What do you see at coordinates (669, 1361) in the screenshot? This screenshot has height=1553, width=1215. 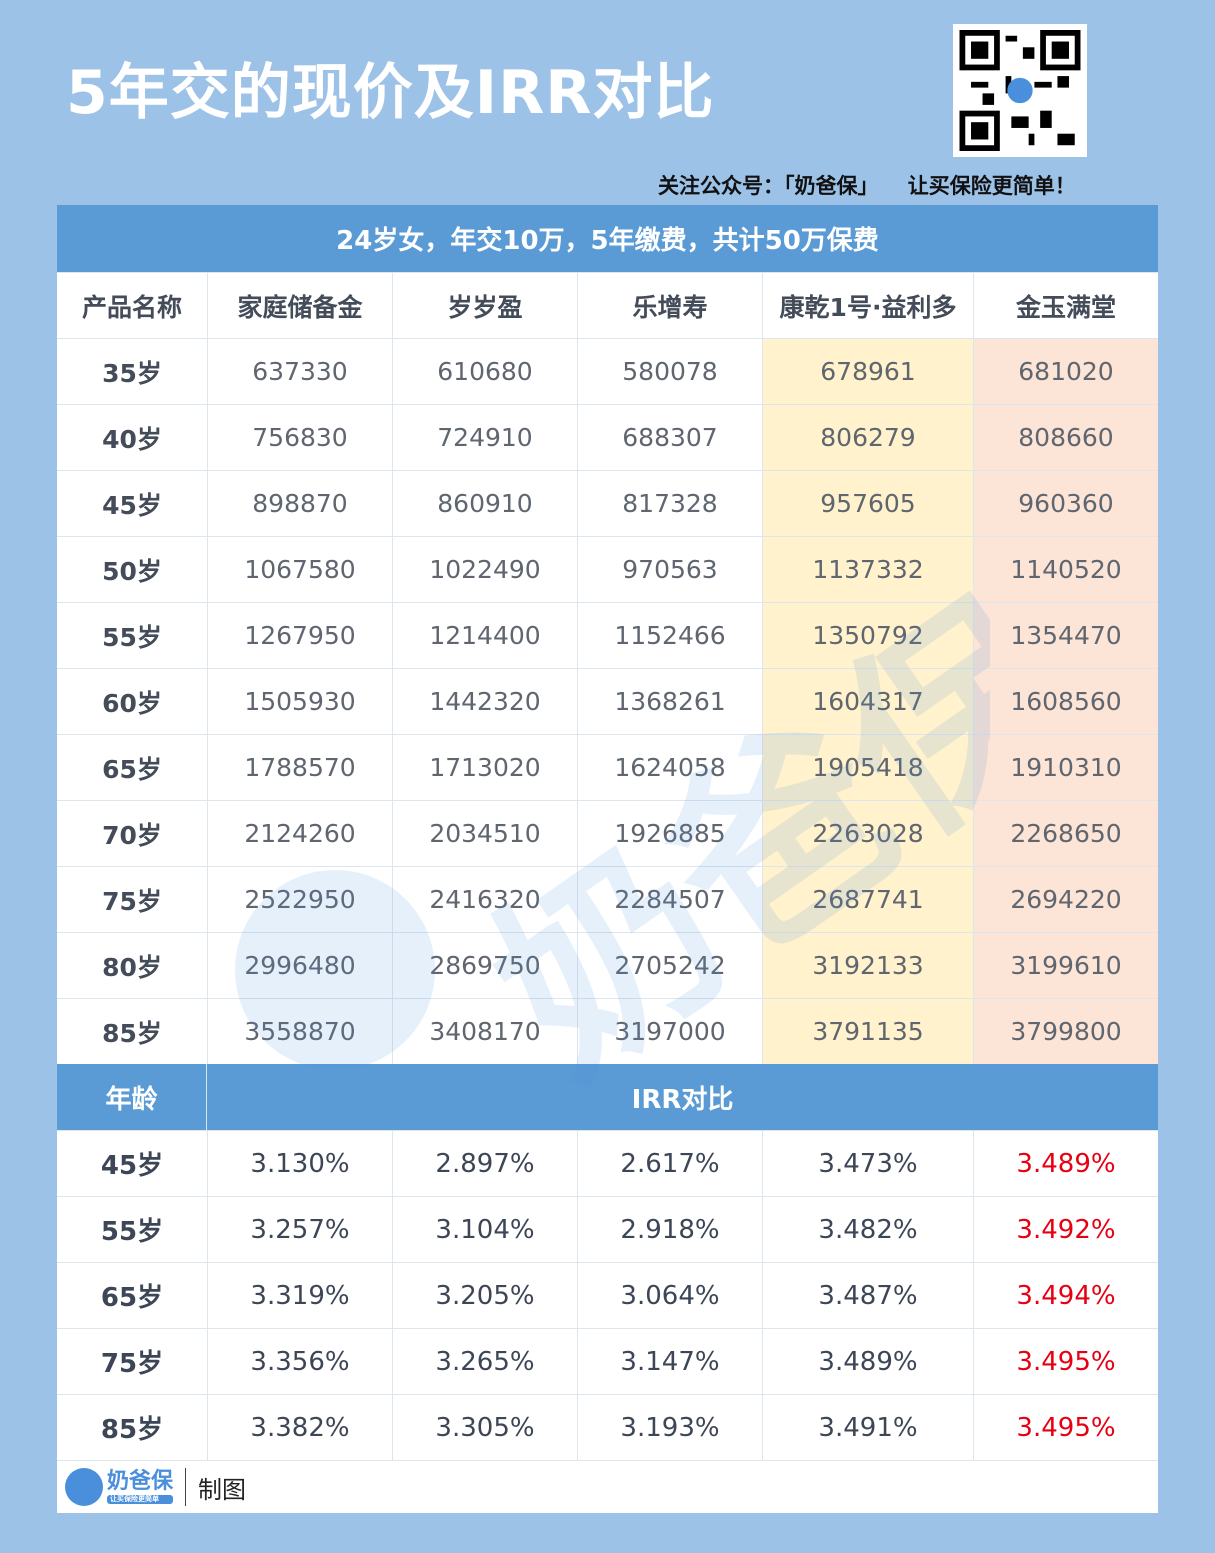 I see `value-cell: 3.147%` at bounding box center [669, 1361].